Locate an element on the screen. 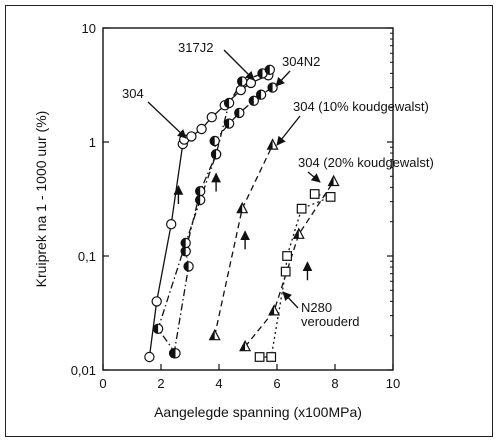 Image resolution: width=500 pixels, height=443 pixels. x-axis-title: Aangelegde spanning (x100MPa) is located at coordinates (258, 412).